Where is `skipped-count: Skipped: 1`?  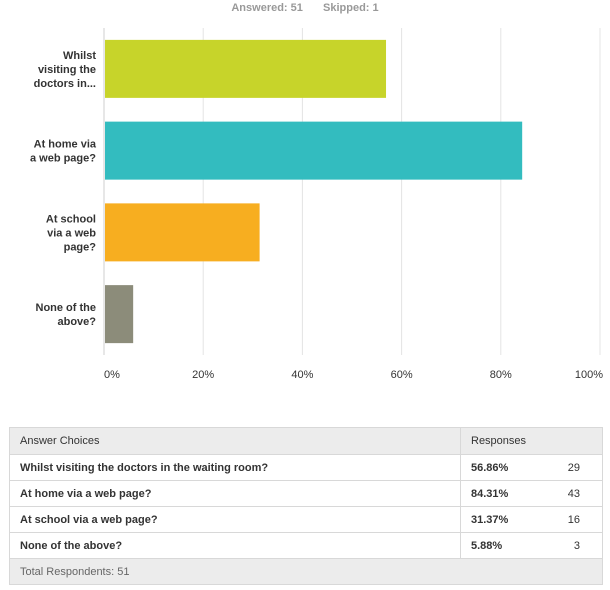
skipped-count: Skipped: 1 is located at coordinates (351, 8).